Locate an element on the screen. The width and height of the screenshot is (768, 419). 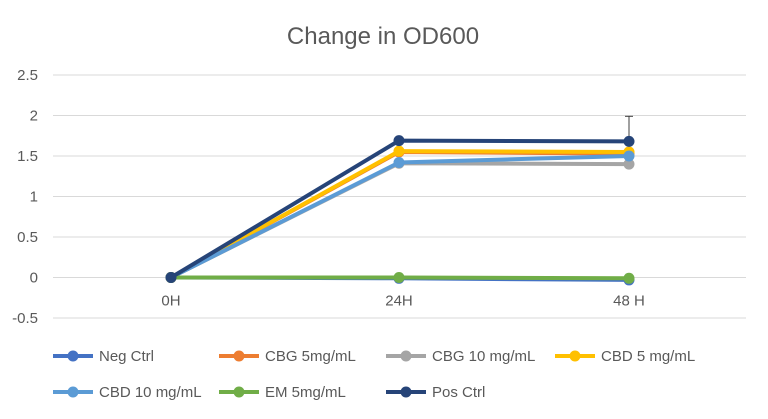
x-tick-label: 24H is located at coordinates (399, 301).